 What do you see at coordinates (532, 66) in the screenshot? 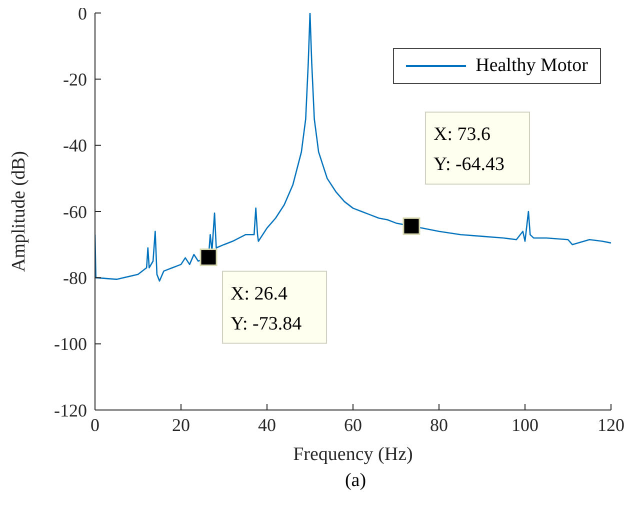
I see `legend-label: Healthy Motor` at bounding box center [532, 66].